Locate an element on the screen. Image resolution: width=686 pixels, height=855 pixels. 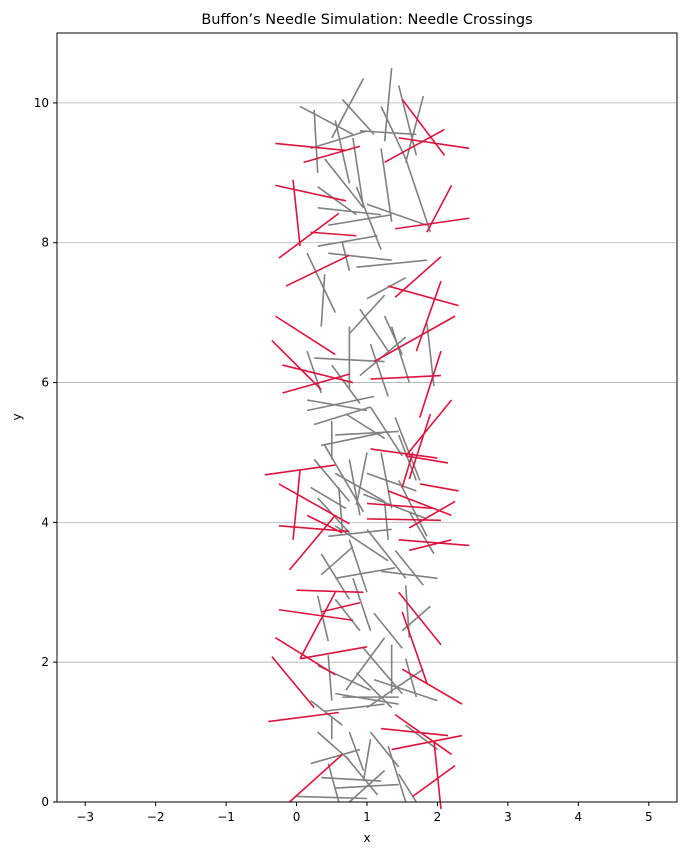
x-tick-label: −2 is located at coordinates (156, 817).